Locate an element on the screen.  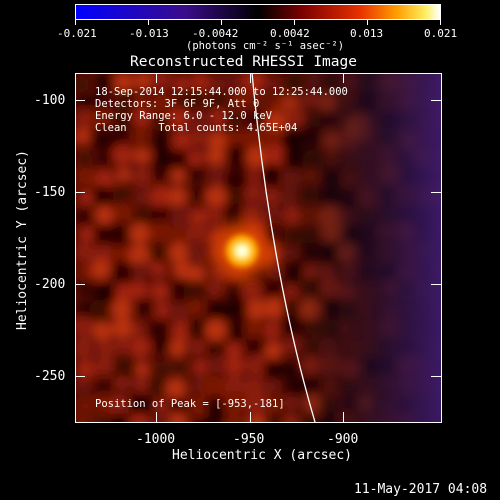
y-axis-label: Heliocentric Y (arcsec) is located at coordinates (22, 239).